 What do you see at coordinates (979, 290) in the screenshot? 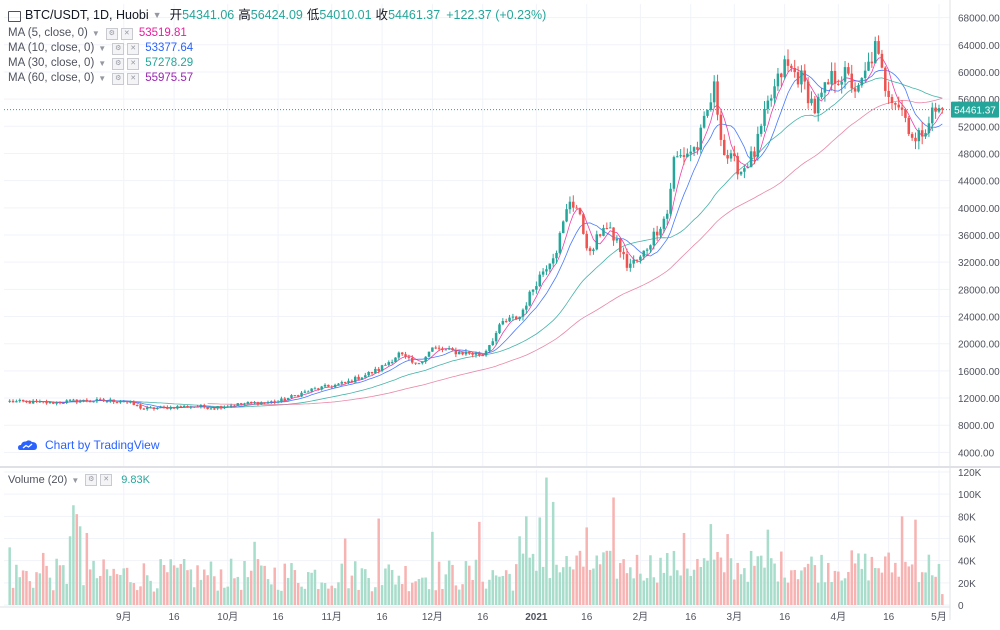
I see `price-tick-label: 28000.00` at bounding box center [979, 290].